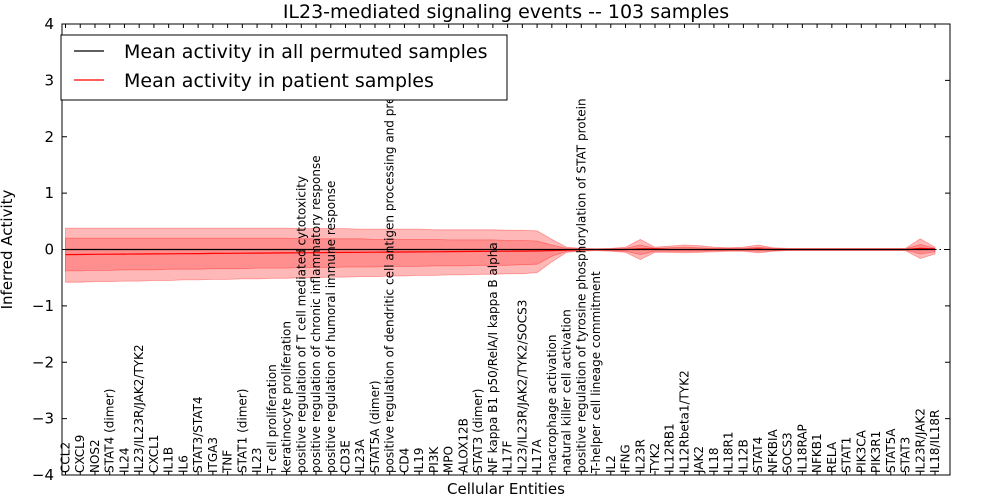 The image size is (1000, 500). Describe the element at coordinates (305, 52) in the screenshot. I see `legend-label-permuted: Mean activity in all permuted samples` at that location.